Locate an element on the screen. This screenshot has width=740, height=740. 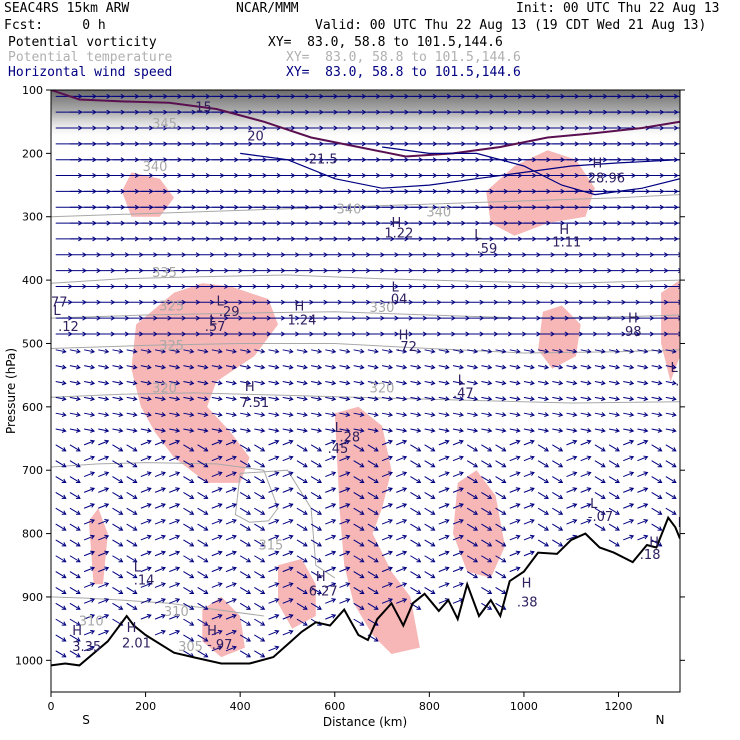
field-name-pv: Potential vorticity is located at coordinates (82, 42).